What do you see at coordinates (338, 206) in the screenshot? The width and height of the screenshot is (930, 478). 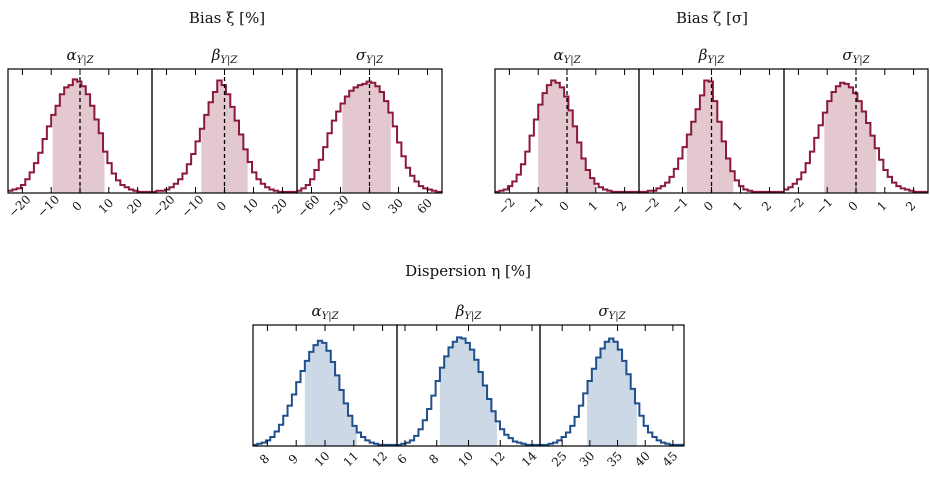 I see `tick-label: −30` at bounding box center [338, 206].